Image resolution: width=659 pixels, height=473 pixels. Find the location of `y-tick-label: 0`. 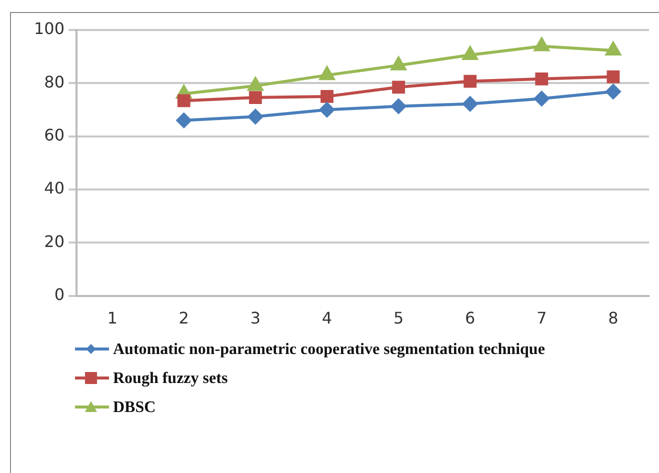

y-tick-label: 0 is located at coordinates (59, 294).